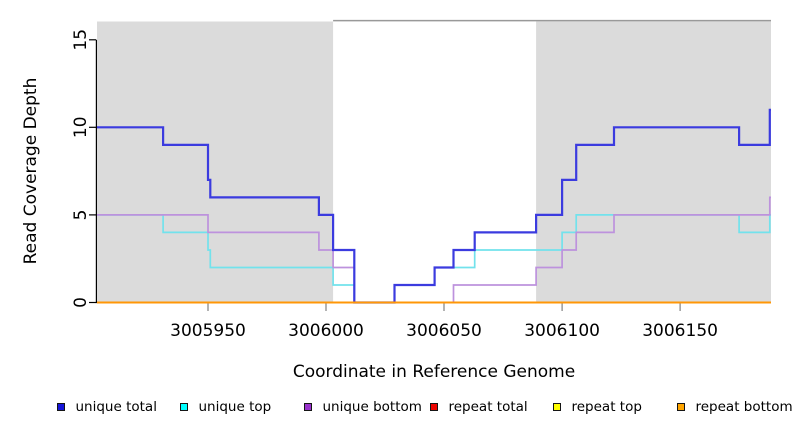 Image resolution: width=792 pixels, height=432 pixels. I want to click on x-axis-title: Coordinate in Reference Genome, so click(434, 372).